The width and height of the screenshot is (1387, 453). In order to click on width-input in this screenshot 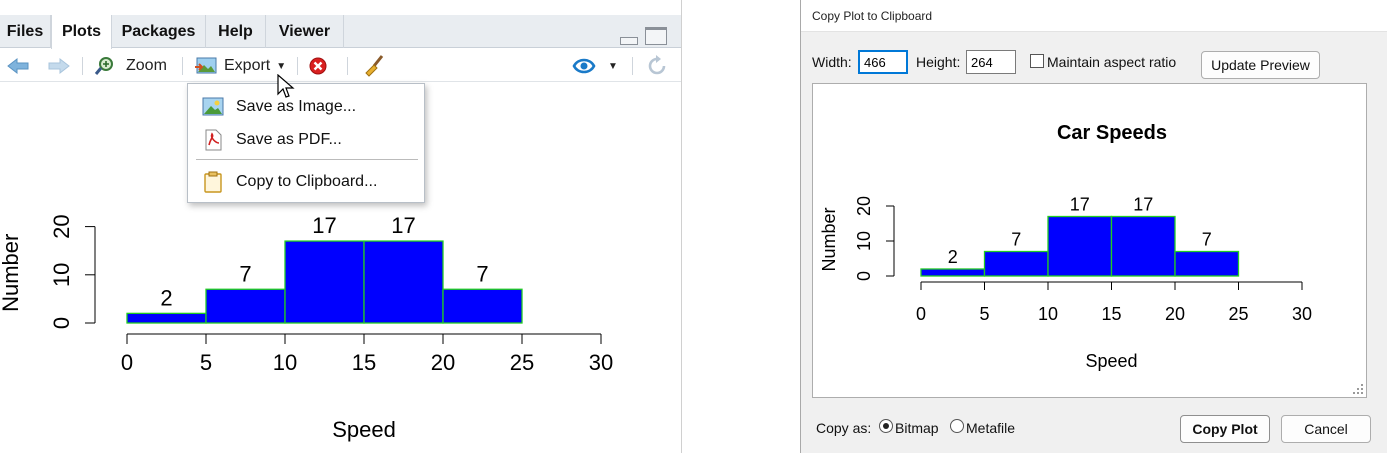, I will do `click(883, 62)`.